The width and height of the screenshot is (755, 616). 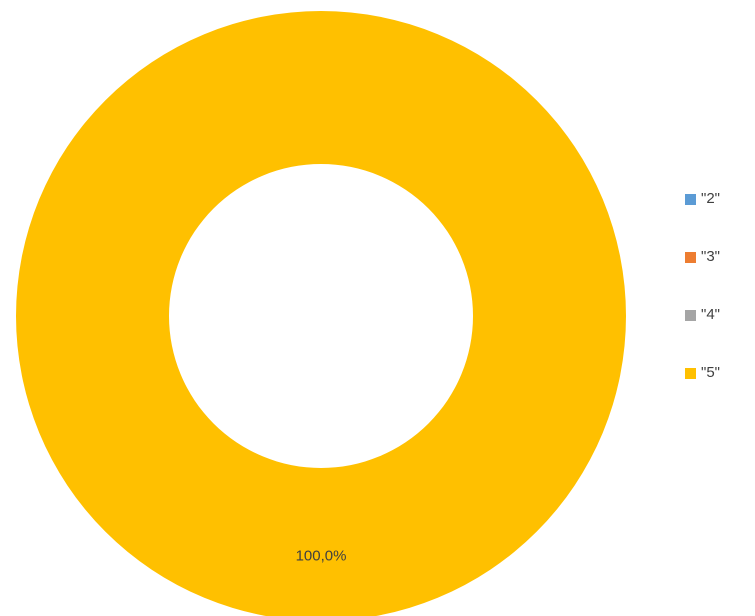 What do you see at coordinates (710, 198) in the screenshot?
I see `legend-label-0: "2"` at bounding box center [710, 198].